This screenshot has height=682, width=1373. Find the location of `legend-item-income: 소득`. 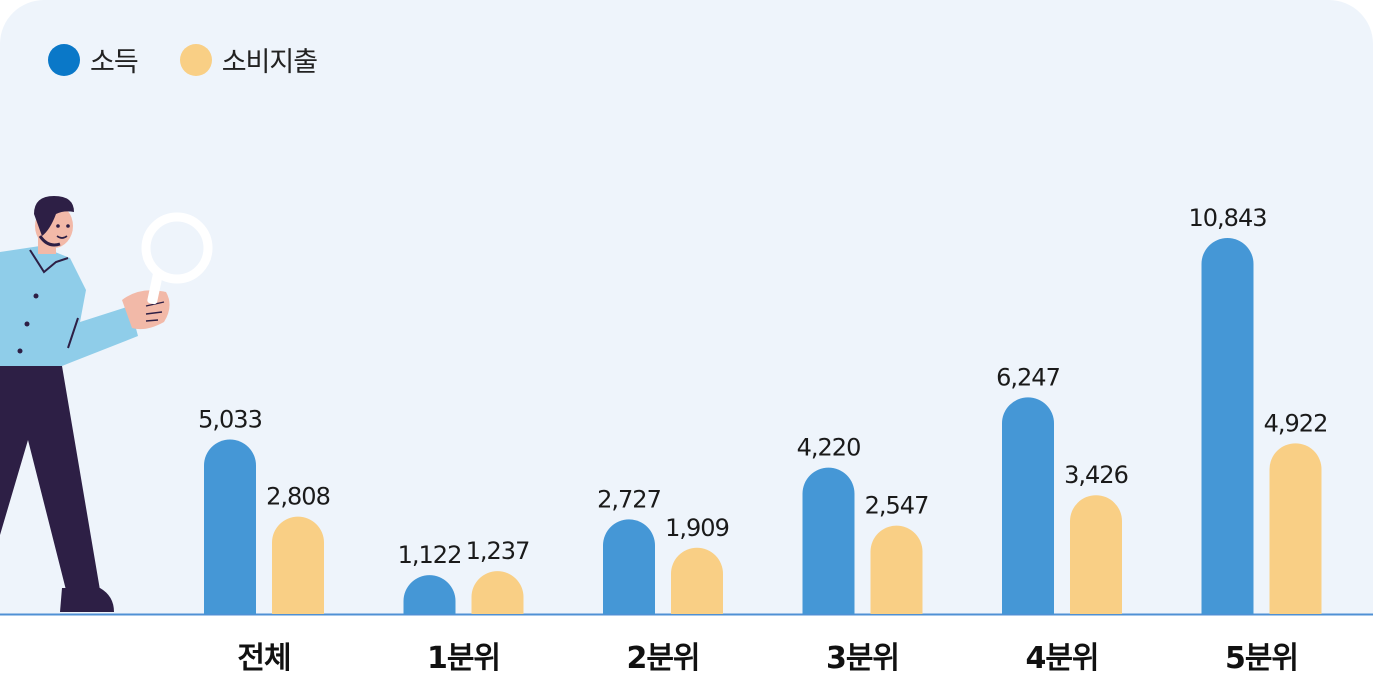

legend-item-income: 소득 is located at coordinates (93, 59).